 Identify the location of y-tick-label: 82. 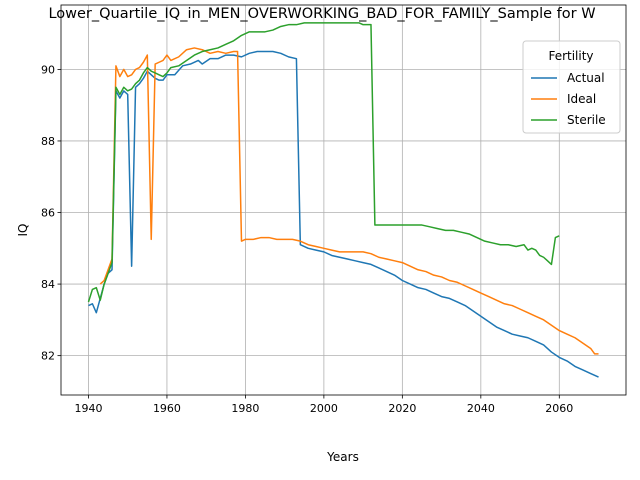
(48, 356).